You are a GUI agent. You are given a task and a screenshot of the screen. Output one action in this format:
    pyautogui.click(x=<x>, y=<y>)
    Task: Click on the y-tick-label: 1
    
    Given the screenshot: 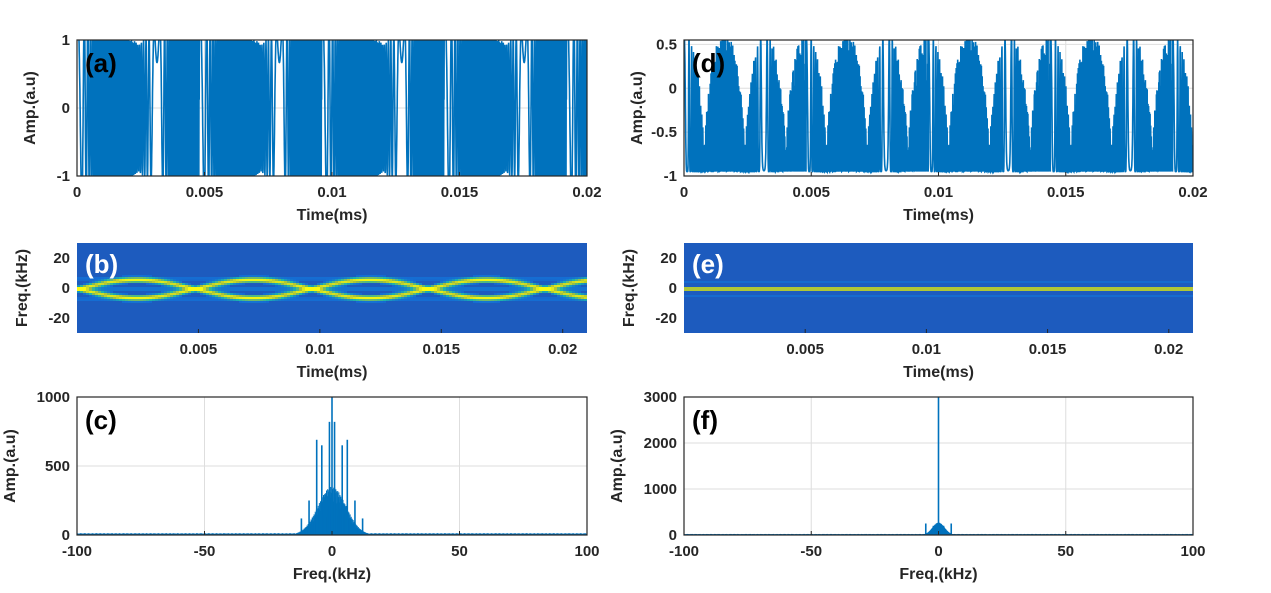 What is the action you would take?
    pyautogui.click(x=66, y=40)
    